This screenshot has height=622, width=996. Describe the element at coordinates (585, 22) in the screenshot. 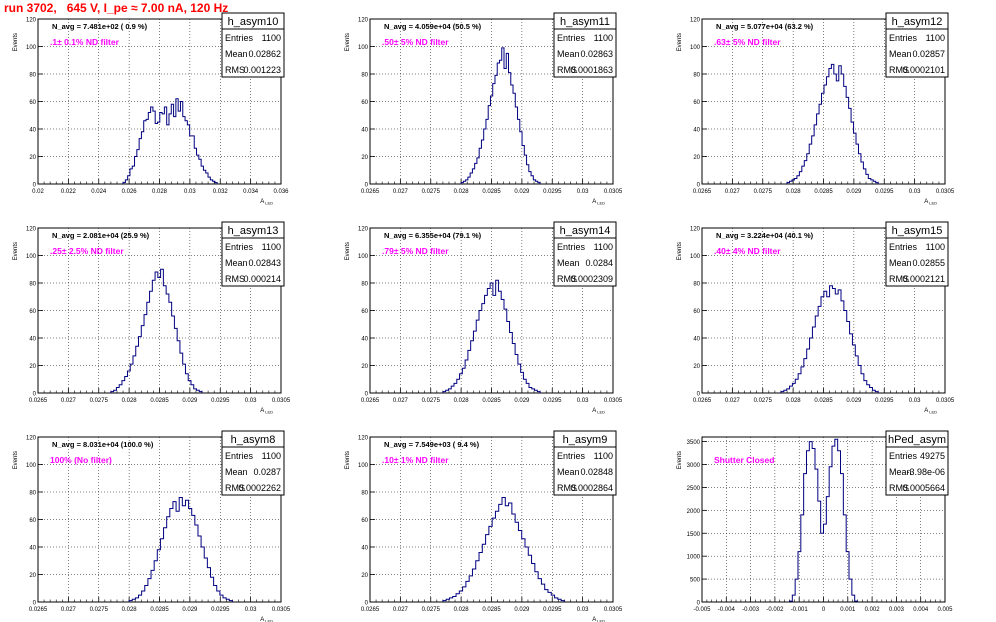

I see `stats-title: h_asym11` at that location.